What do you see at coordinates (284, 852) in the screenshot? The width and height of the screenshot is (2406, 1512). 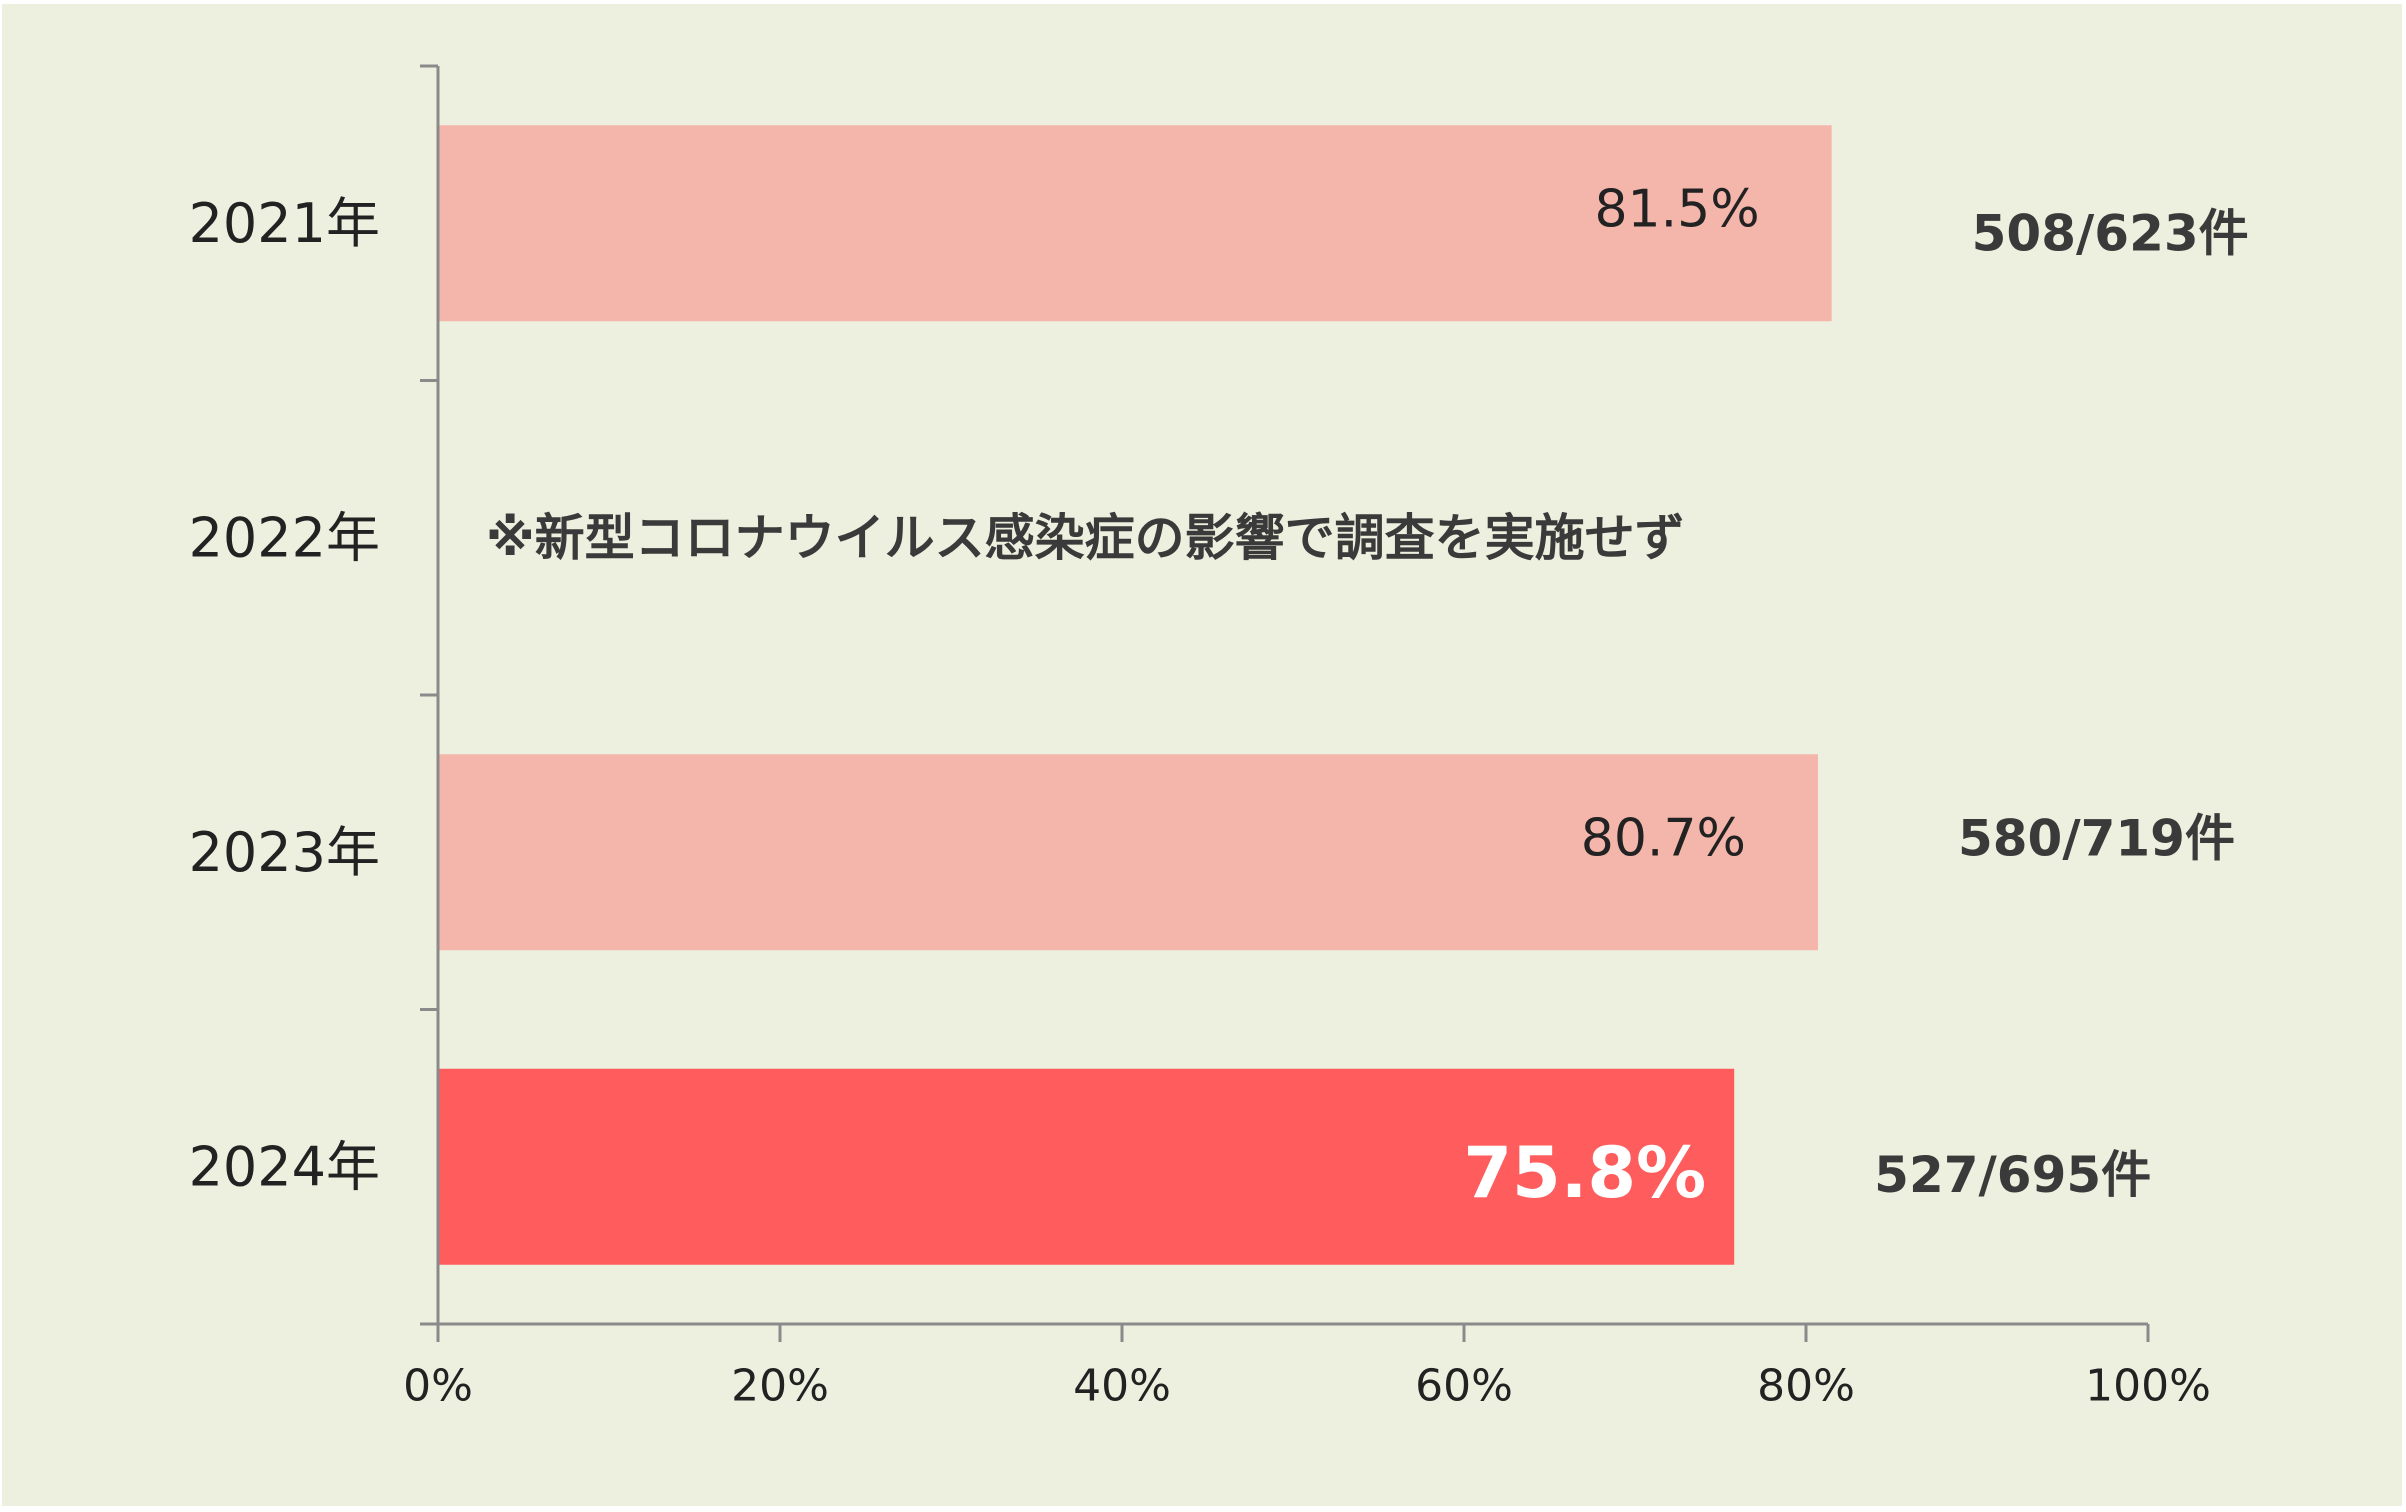 I see `category-label: 2023年` at bounding box center [284, 852].